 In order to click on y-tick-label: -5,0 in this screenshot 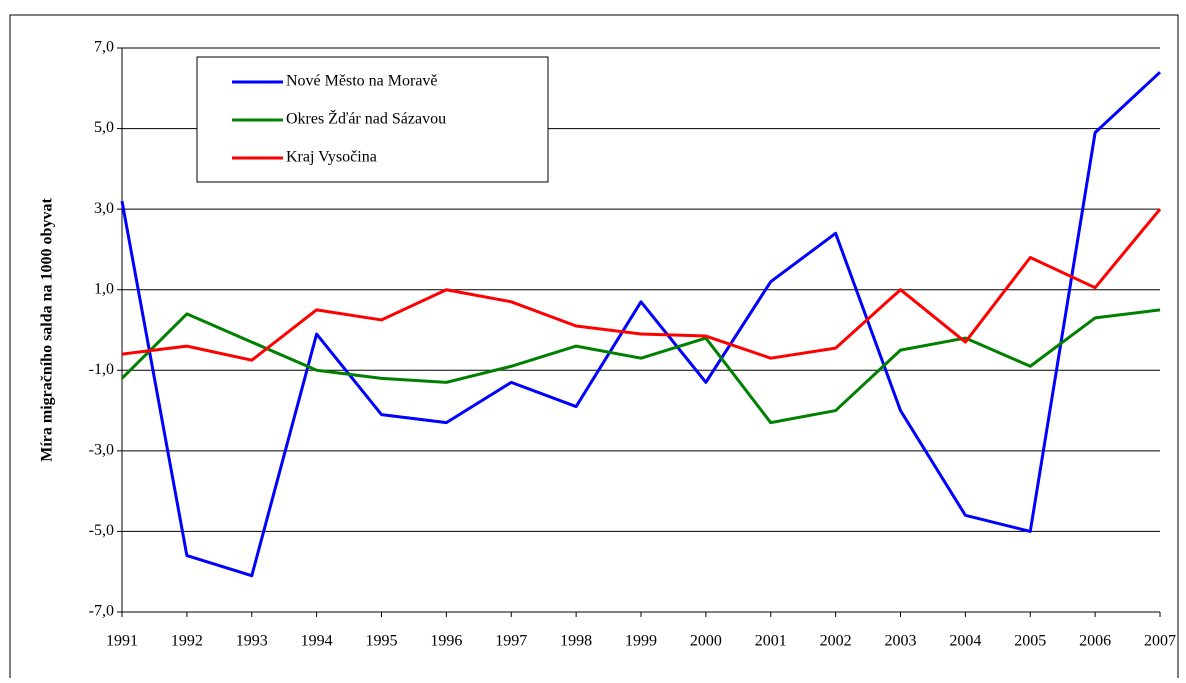, I will do `click(101, 530)`.